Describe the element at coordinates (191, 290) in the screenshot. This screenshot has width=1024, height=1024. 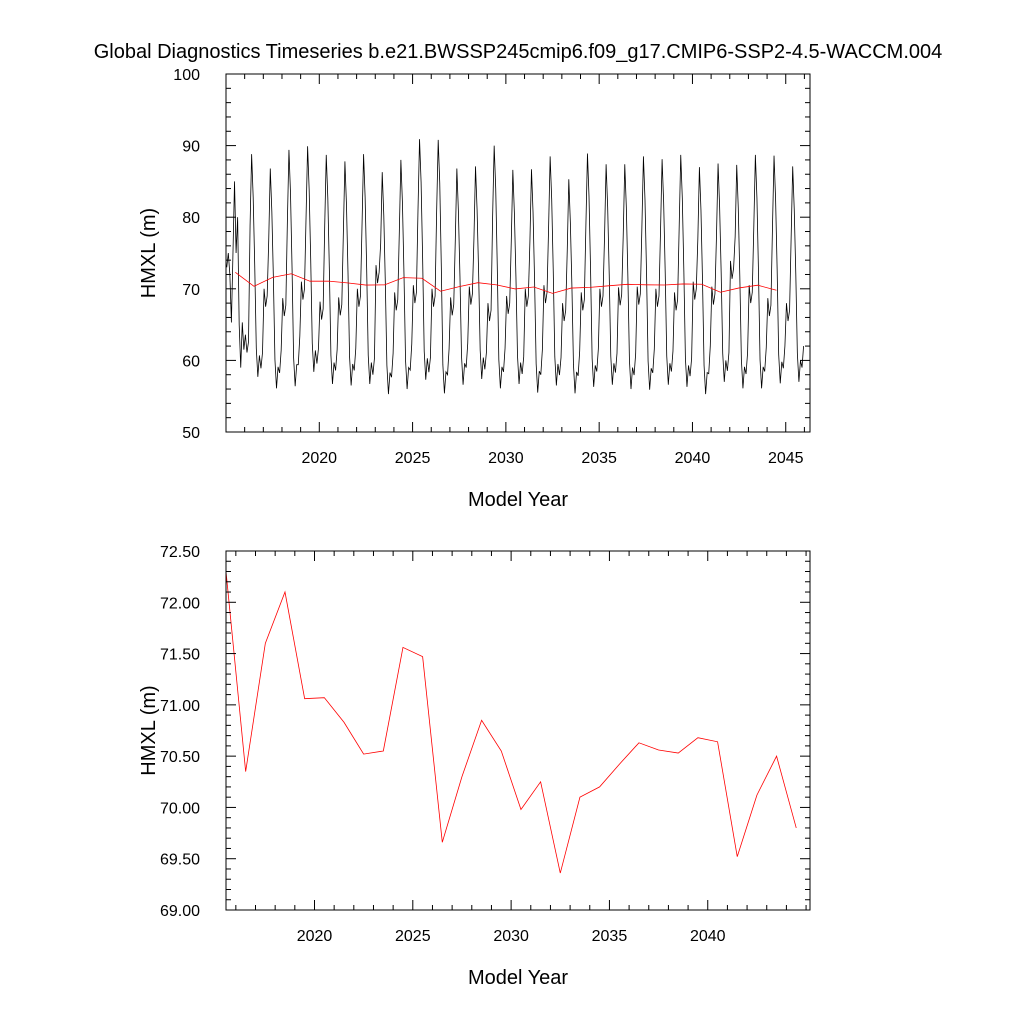
I see `y-tick-label: 70` at that location.